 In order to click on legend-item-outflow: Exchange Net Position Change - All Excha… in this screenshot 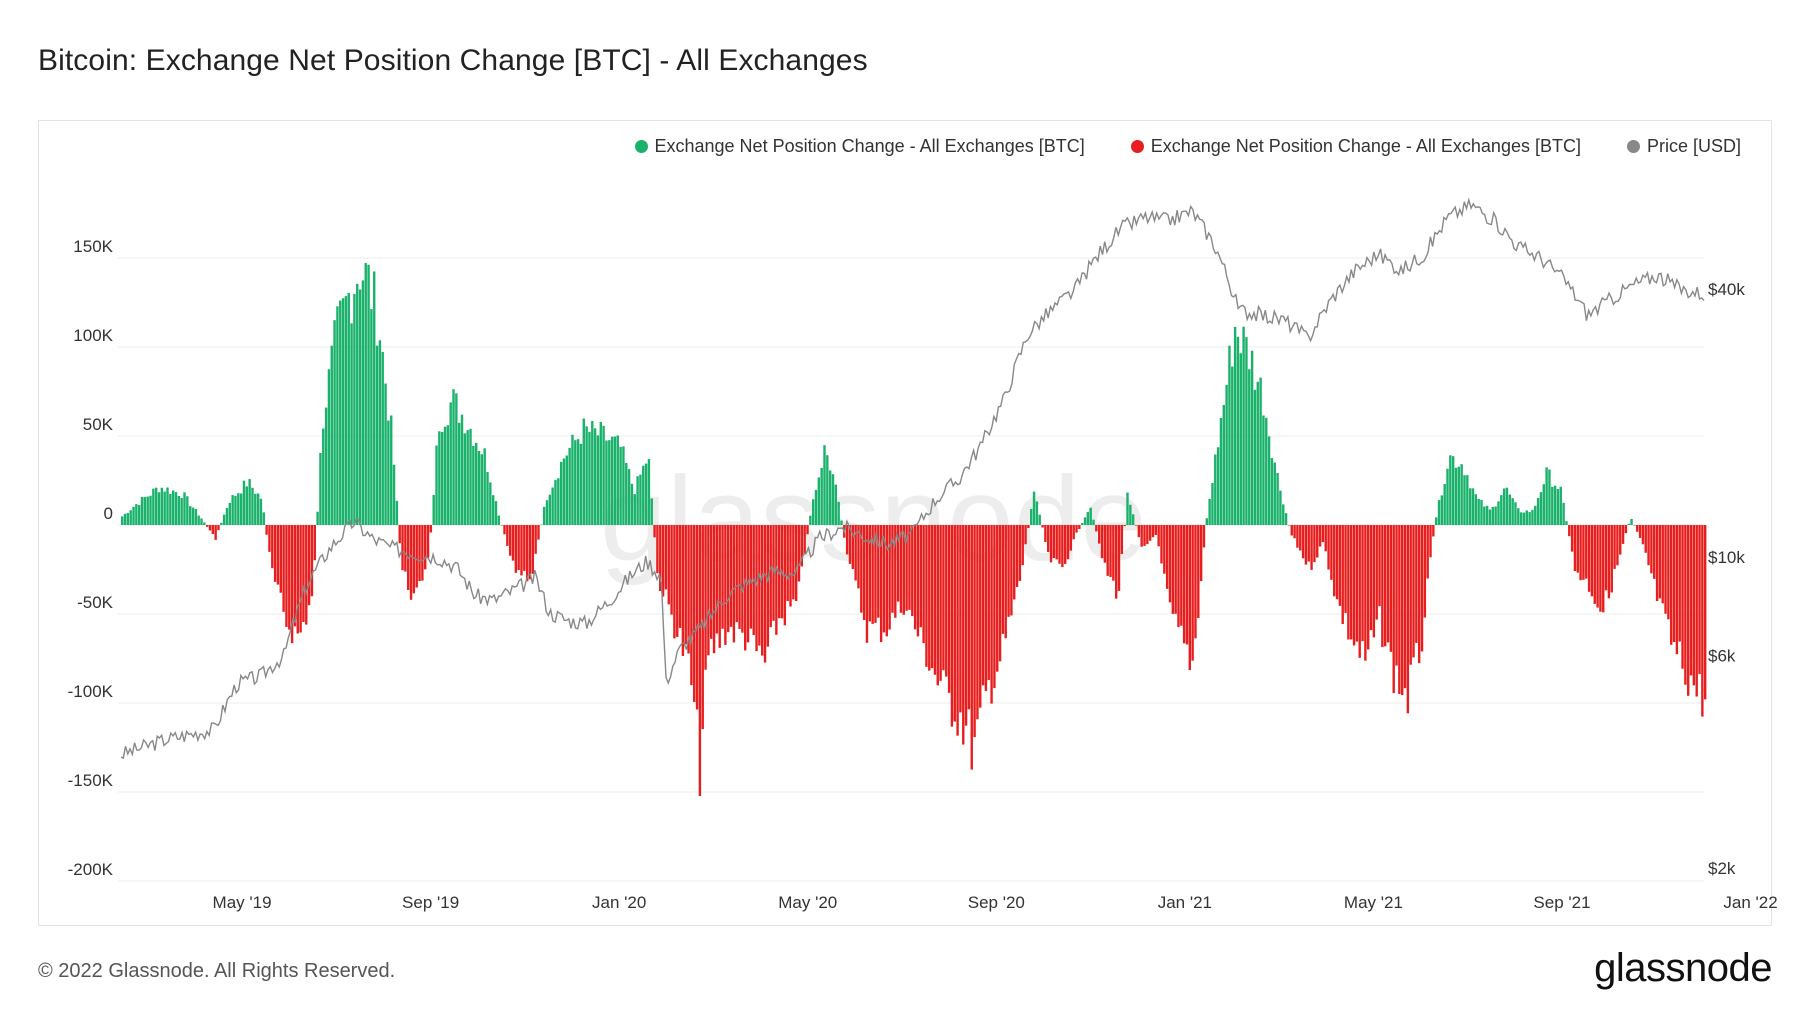, I will do `click(1355, 146)`.